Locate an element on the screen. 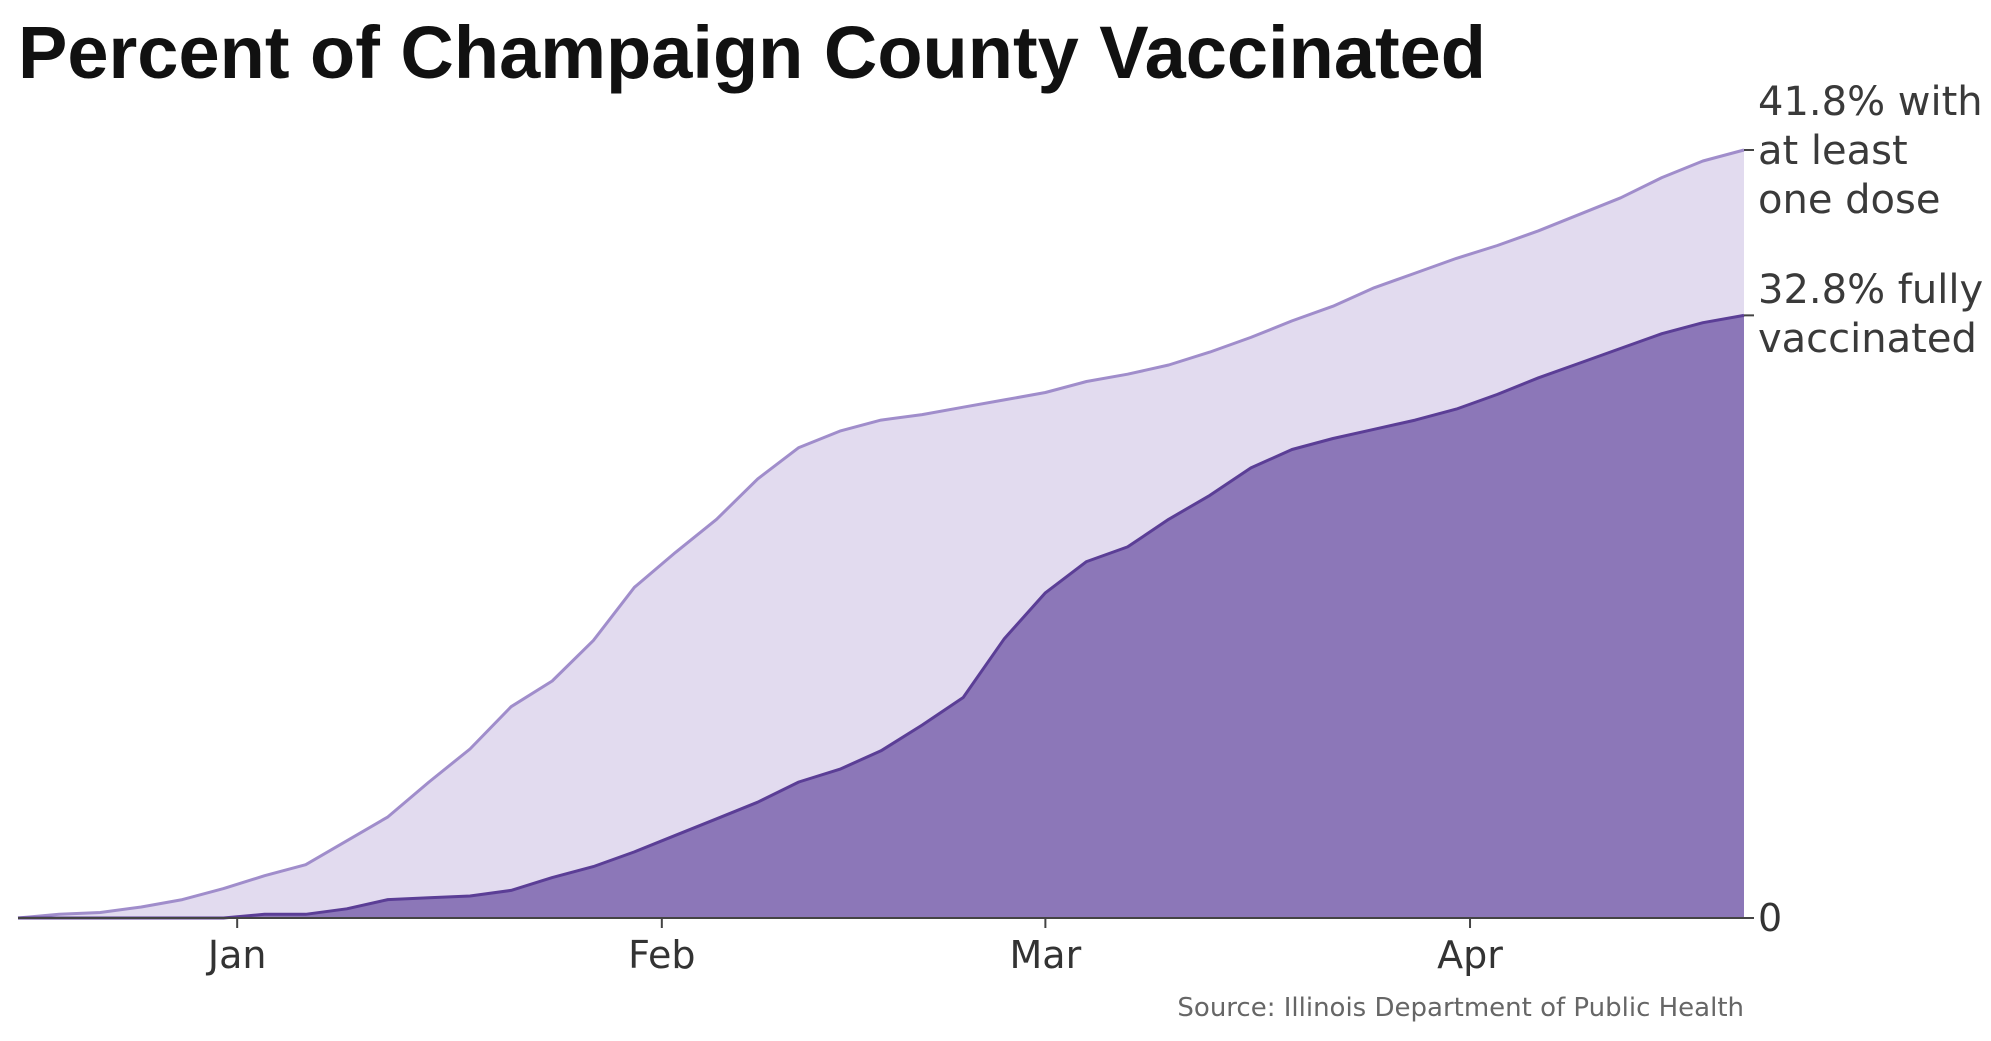 The image size is (1991, 1041). end-label-dose-line: at least is located at coordinates (1833, 151).